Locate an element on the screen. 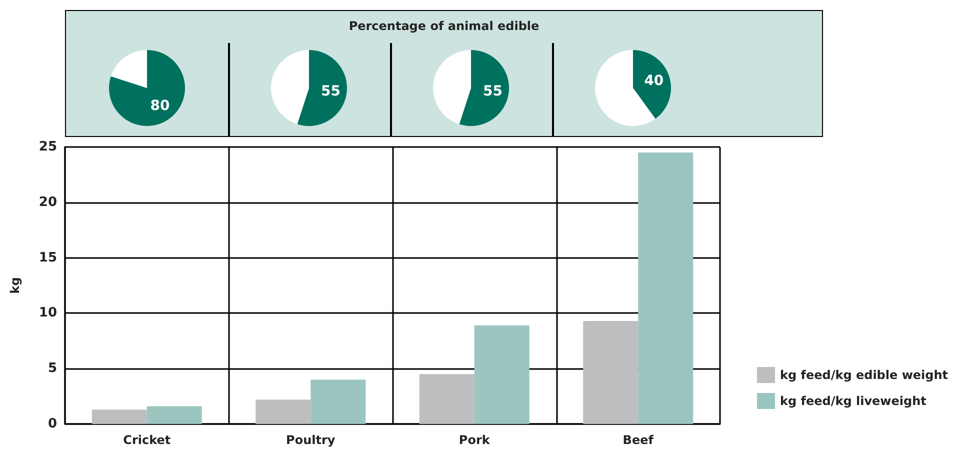 This screenshot has width=962, height=450. y-tick-label: 15 is located at coordinates (47, 258).